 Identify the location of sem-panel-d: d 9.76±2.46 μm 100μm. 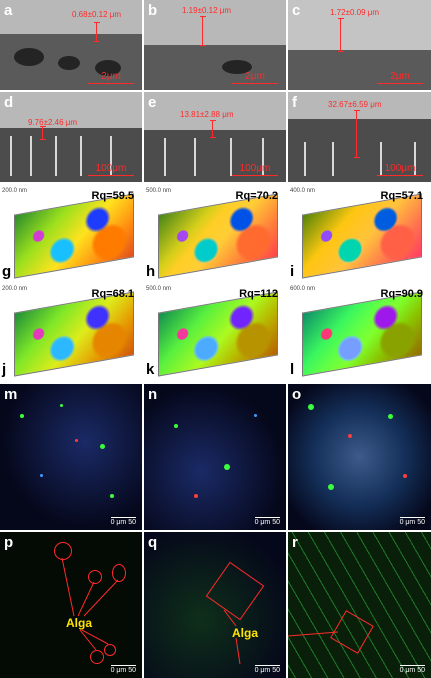
(71, 137).